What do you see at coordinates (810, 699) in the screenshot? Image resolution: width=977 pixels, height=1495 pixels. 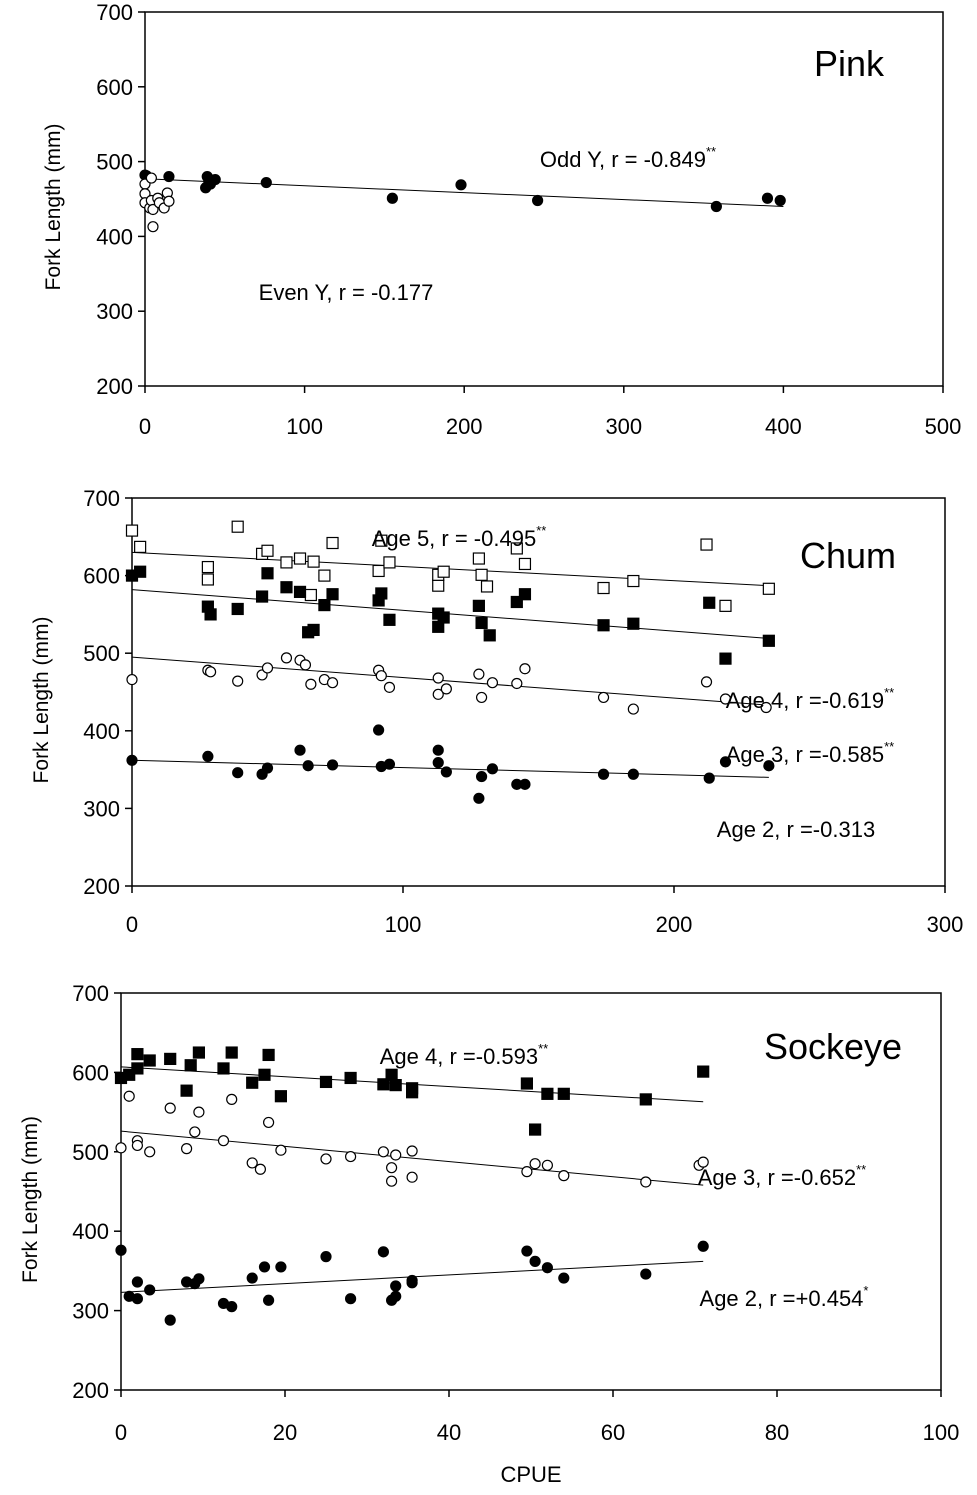 I see `correlation-annotation: Age 4, r =-0.619**` at bounding box center [810, 699].